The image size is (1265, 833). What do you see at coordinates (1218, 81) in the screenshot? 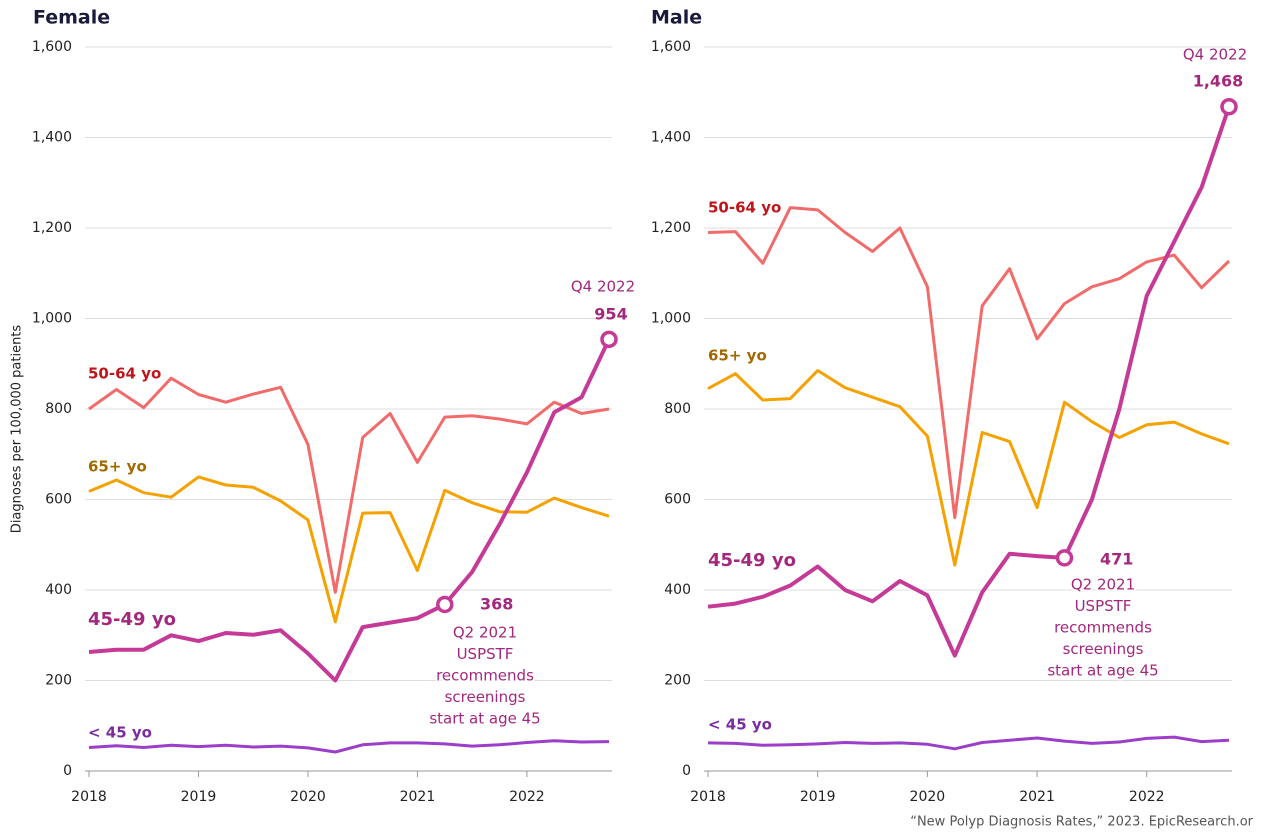
I see `value-label: 1,468` at bounding box center [1218, 81].